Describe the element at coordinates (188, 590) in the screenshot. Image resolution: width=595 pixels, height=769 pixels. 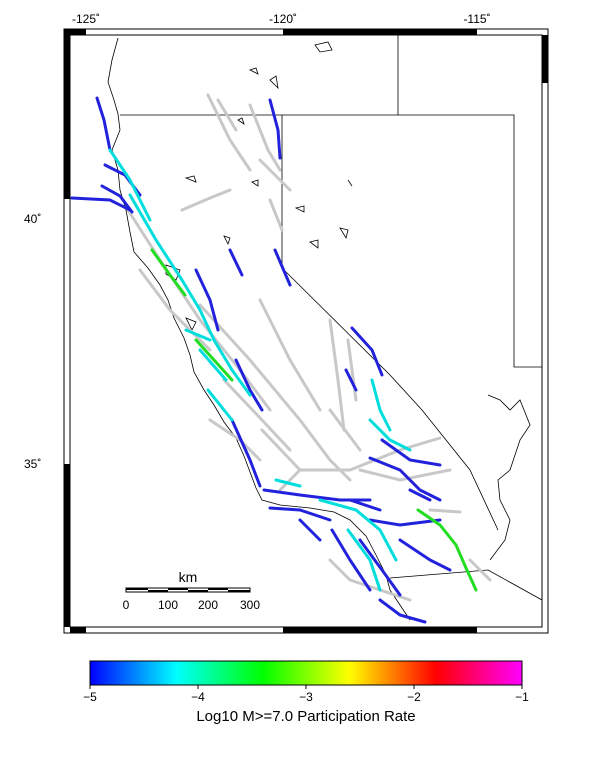
I see `scale-bar` at that location.